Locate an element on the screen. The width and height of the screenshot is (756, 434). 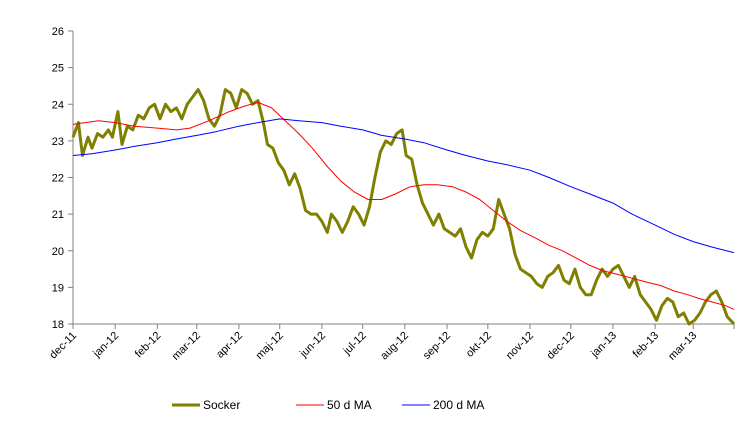
x-tick-label: okt-12 is located at coordinates (479, 345).